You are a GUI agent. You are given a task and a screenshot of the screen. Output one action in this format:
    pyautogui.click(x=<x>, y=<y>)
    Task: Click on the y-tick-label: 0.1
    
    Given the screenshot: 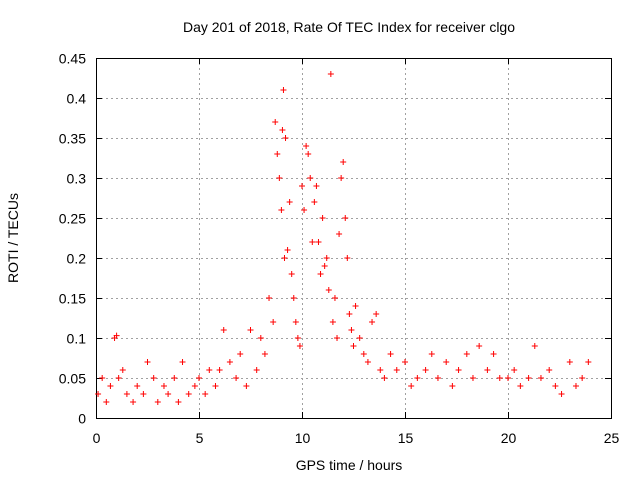 What is the action you would take?
    pyautogui.click(x=77, y=339)
    